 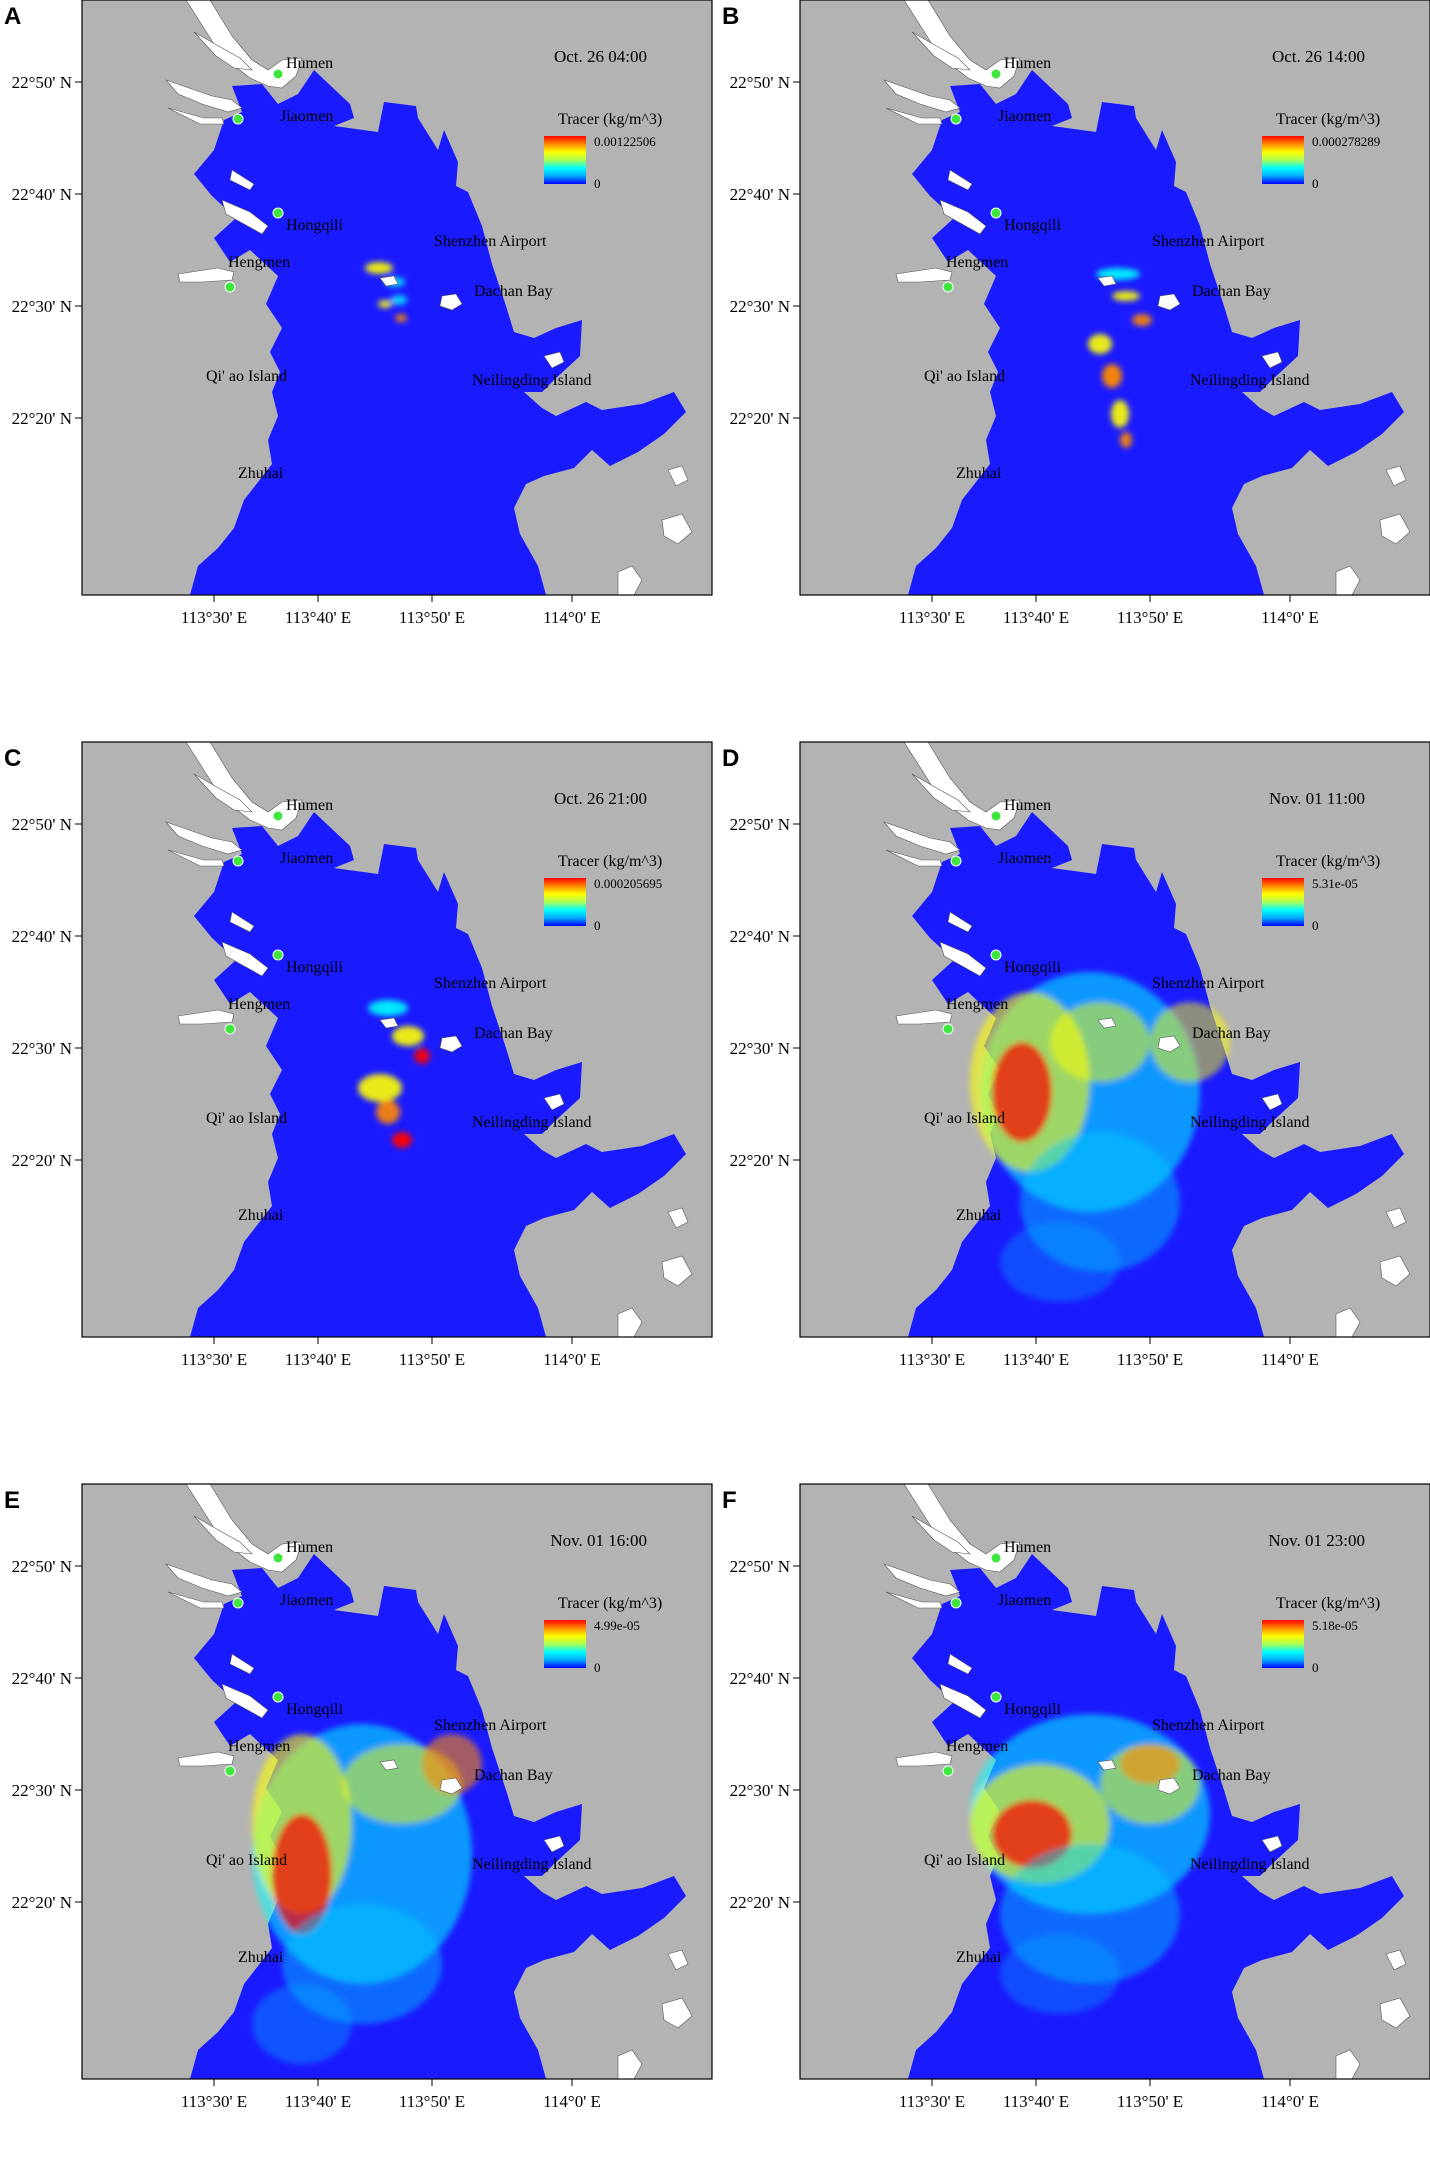 I want to click on legend-max: 0.000278289, so click(x=1346, y=141).